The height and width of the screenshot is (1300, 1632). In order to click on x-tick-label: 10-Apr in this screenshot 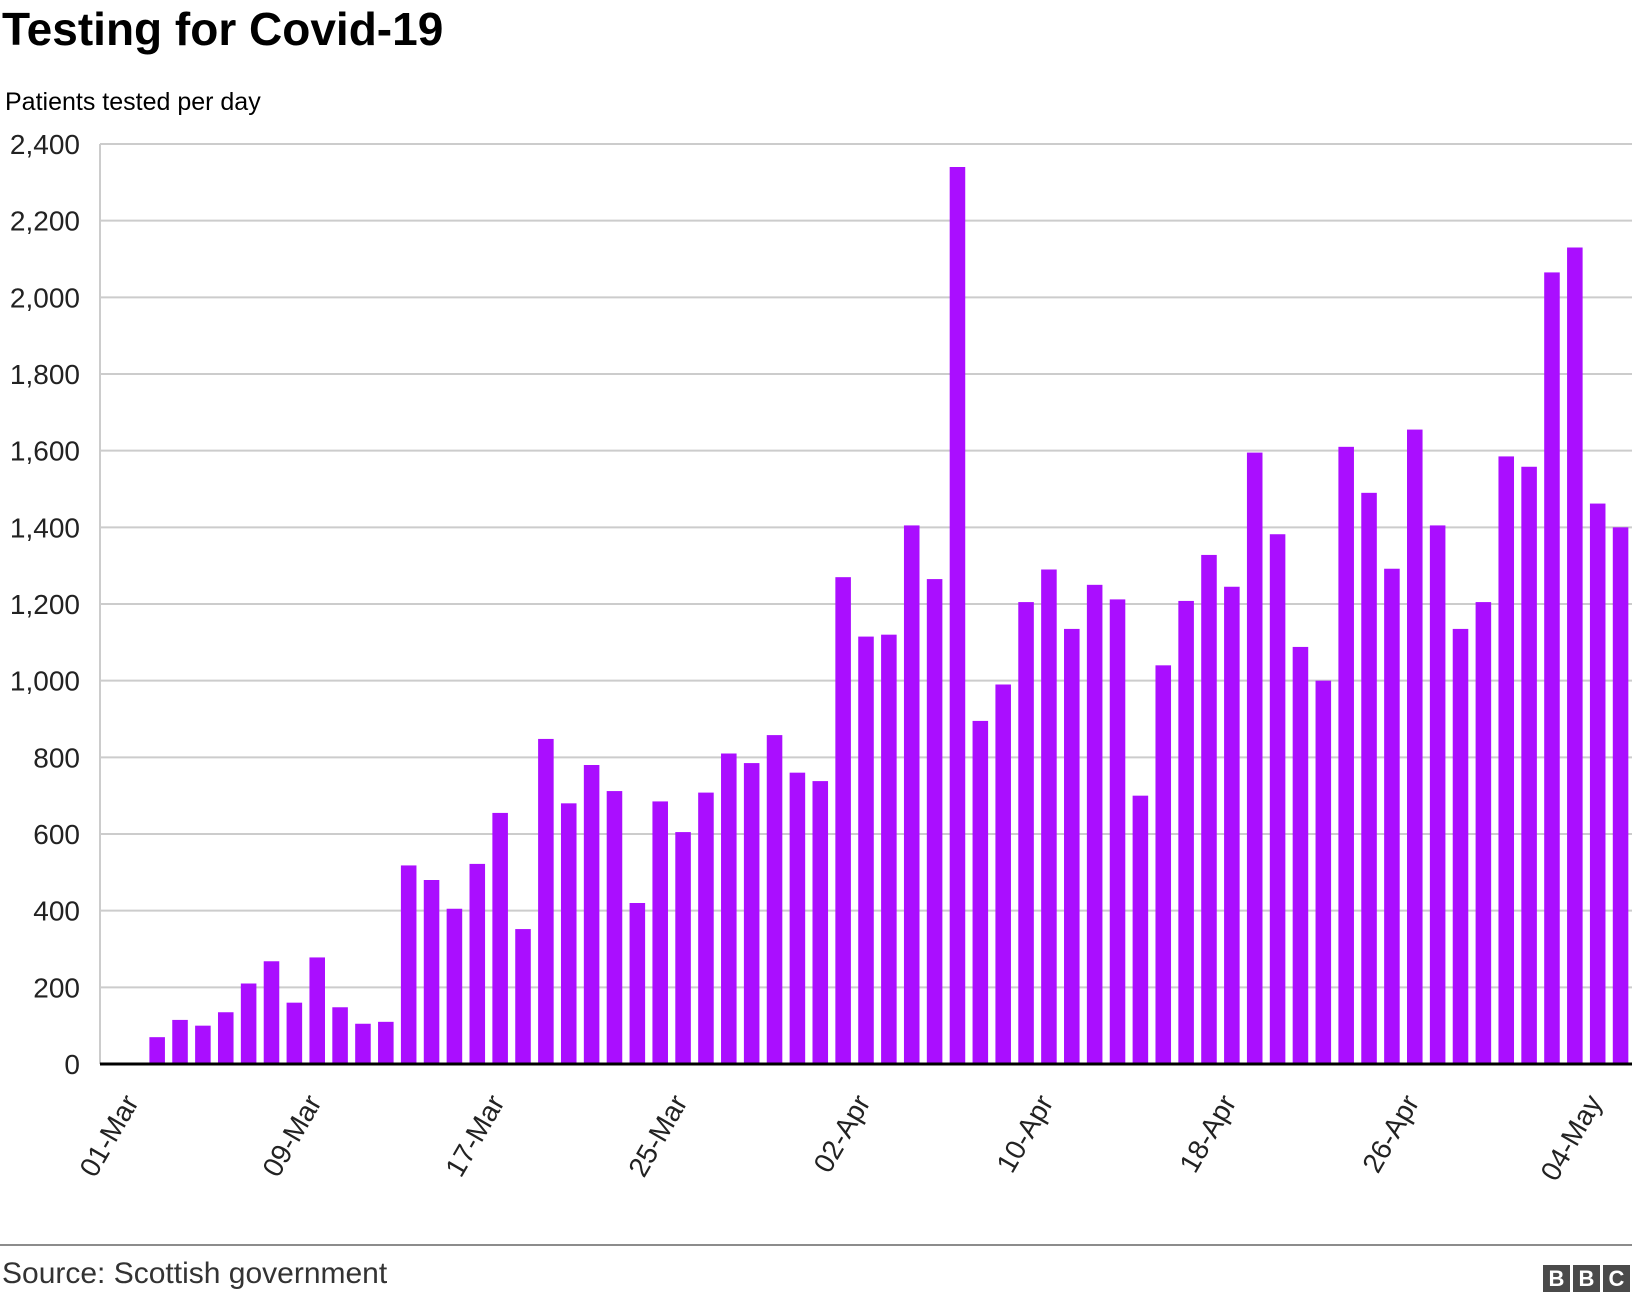, I will do `click(1024, 1134)`.